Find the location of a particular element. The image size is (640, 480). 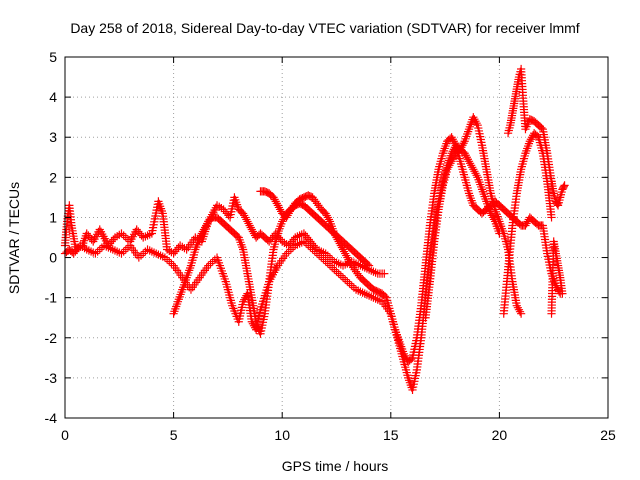

x-tick-label: 0 is located at coordinates (65, 435).